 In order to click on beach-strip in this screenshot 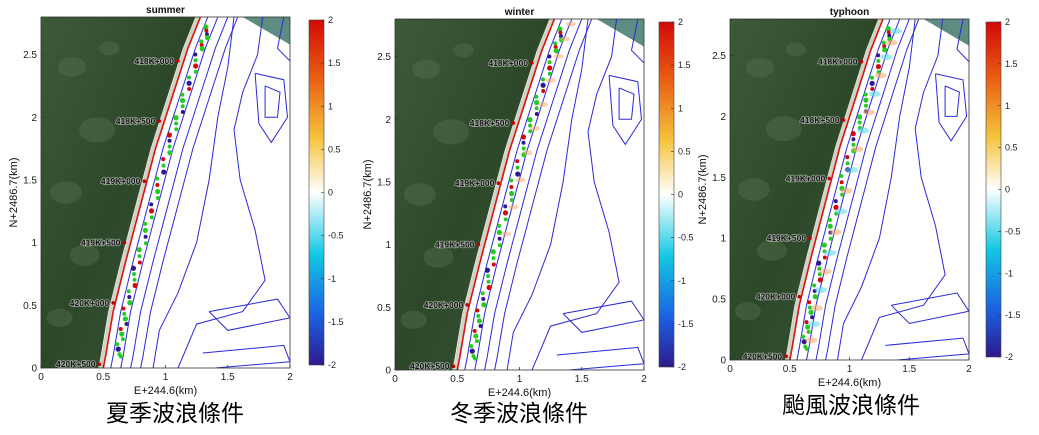, I will do `click(834, 189)`.